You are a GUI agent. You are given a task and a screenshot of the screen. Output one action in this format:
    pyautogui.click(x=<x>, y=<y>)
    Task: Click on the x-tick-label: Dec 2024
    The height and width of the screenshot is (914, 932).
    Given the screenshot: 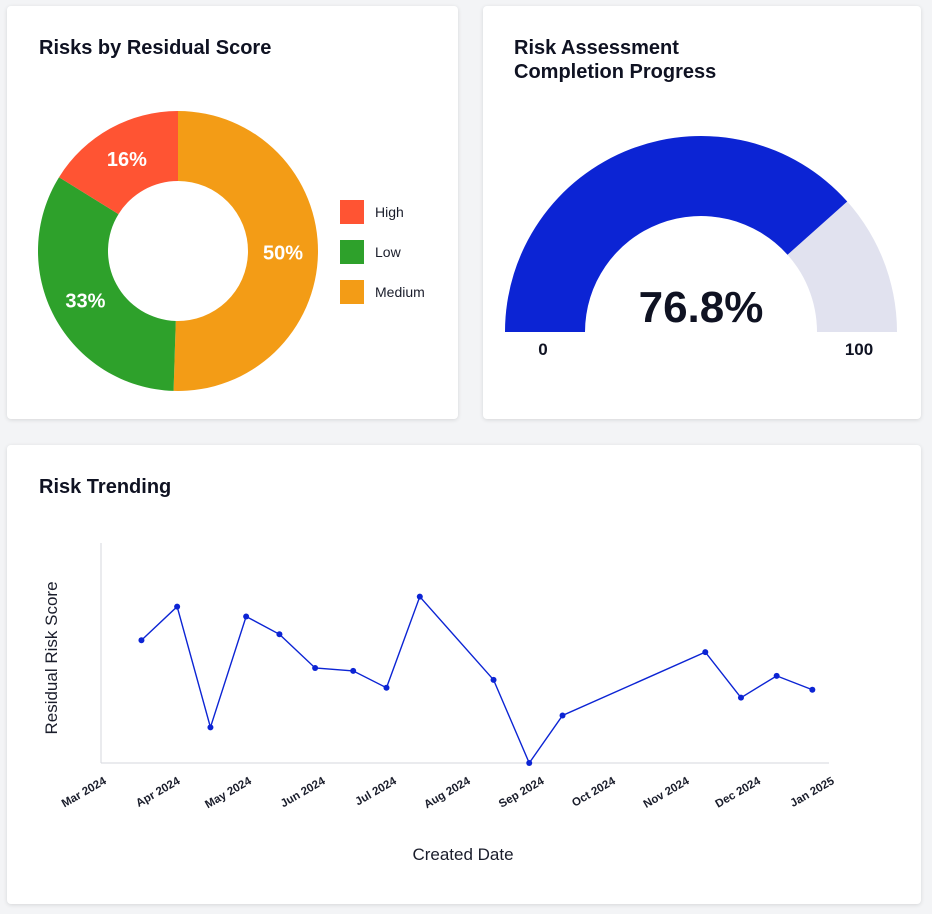 What is the action you would take?
    pyautogui.click(x=739, y=793)
    